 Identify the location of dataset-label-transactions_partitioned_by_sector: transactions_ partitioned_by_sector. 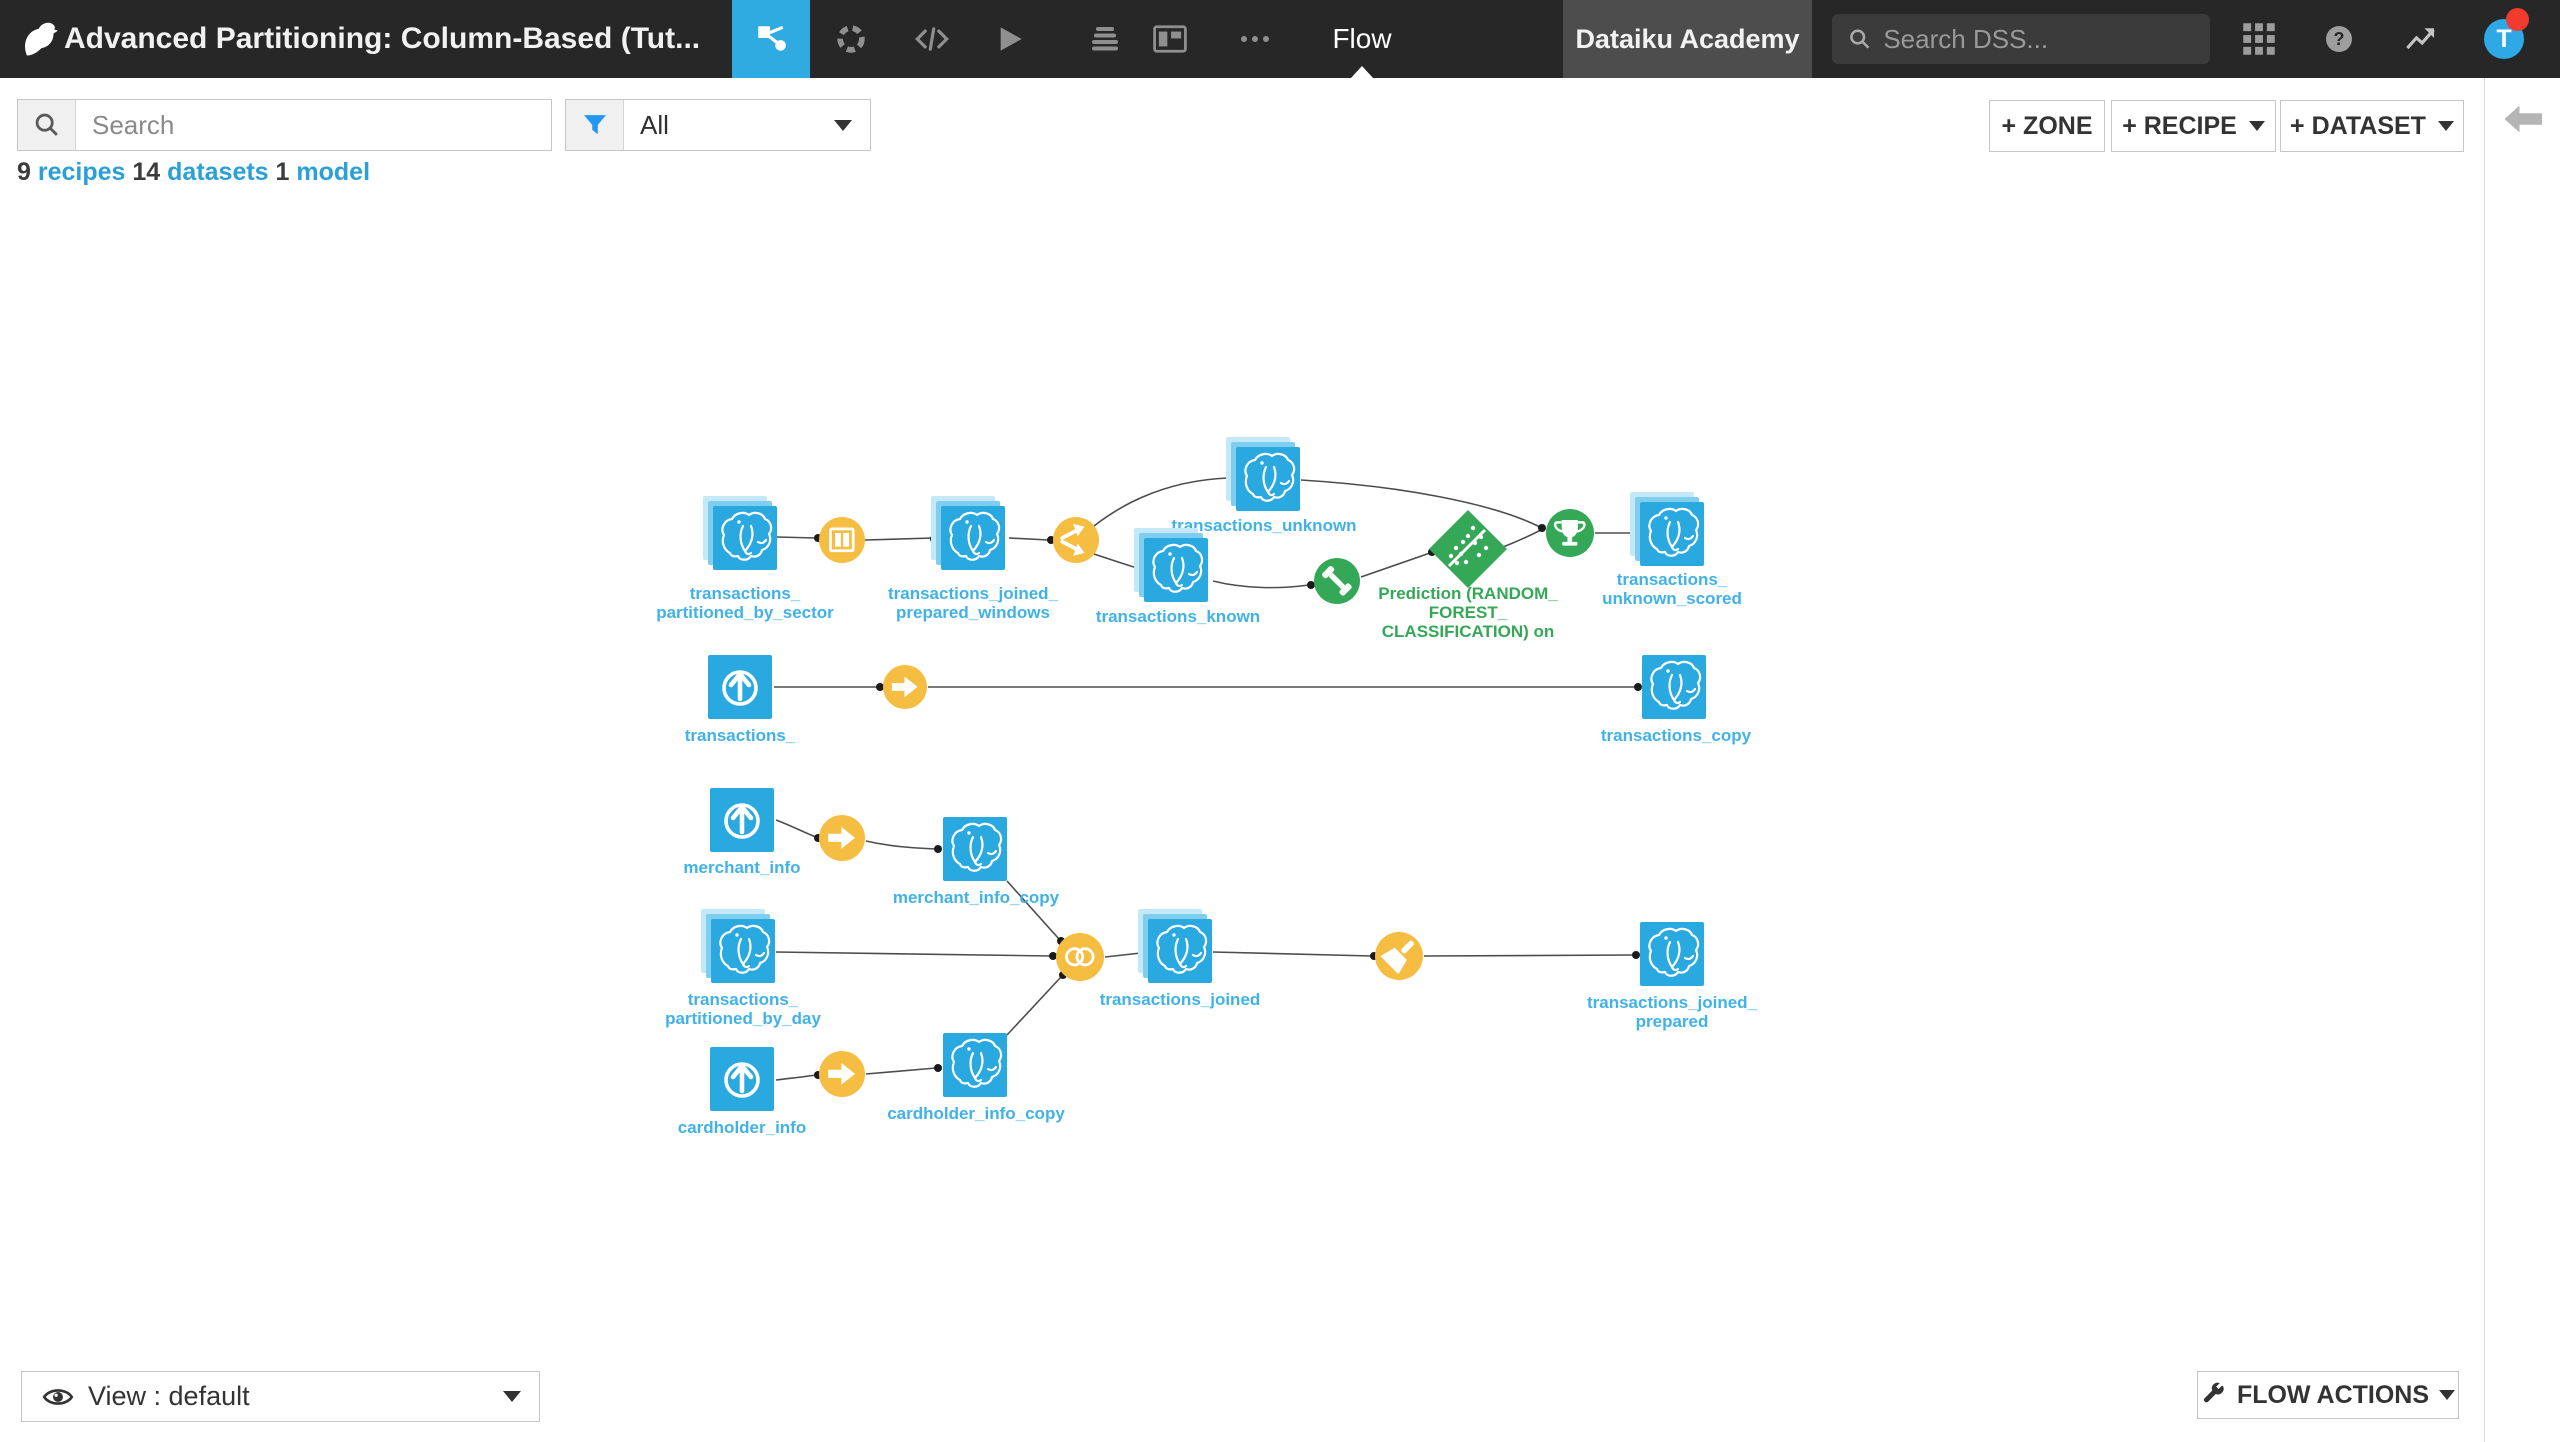
(745, 603).